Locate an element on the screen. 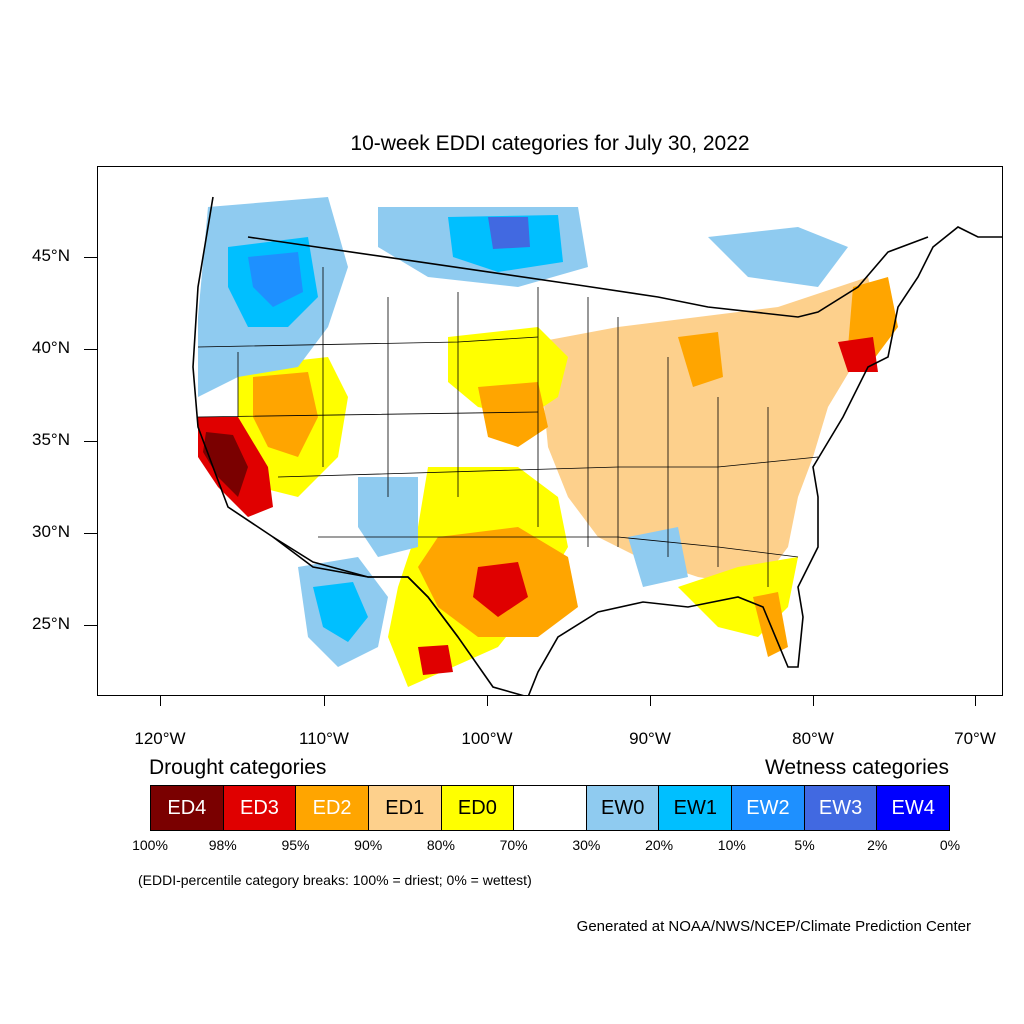 The height and width of the screenshot is (1024, 1024). legend-box-neutral is located at coordinates (550, 808).